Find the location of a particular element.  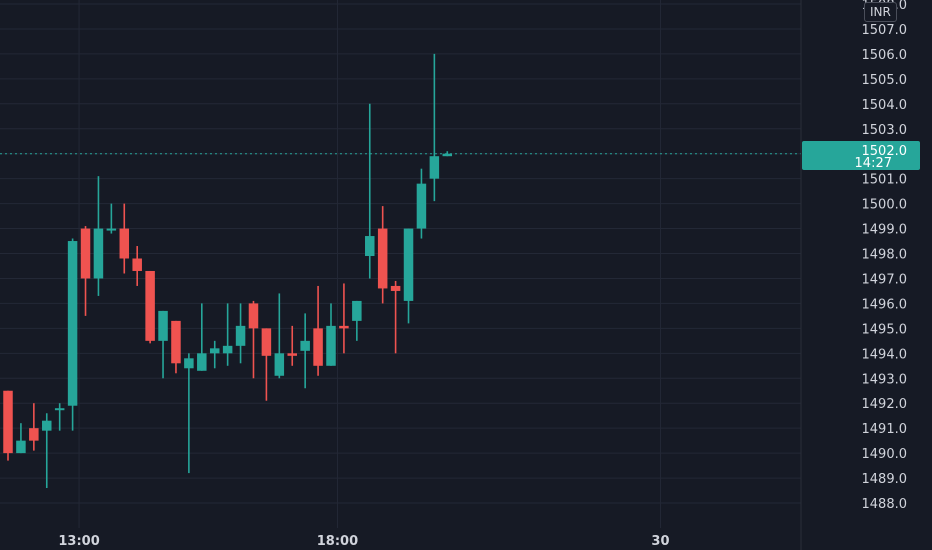

price-tick-label: 1498.0 is located at coordinates (885, 255).